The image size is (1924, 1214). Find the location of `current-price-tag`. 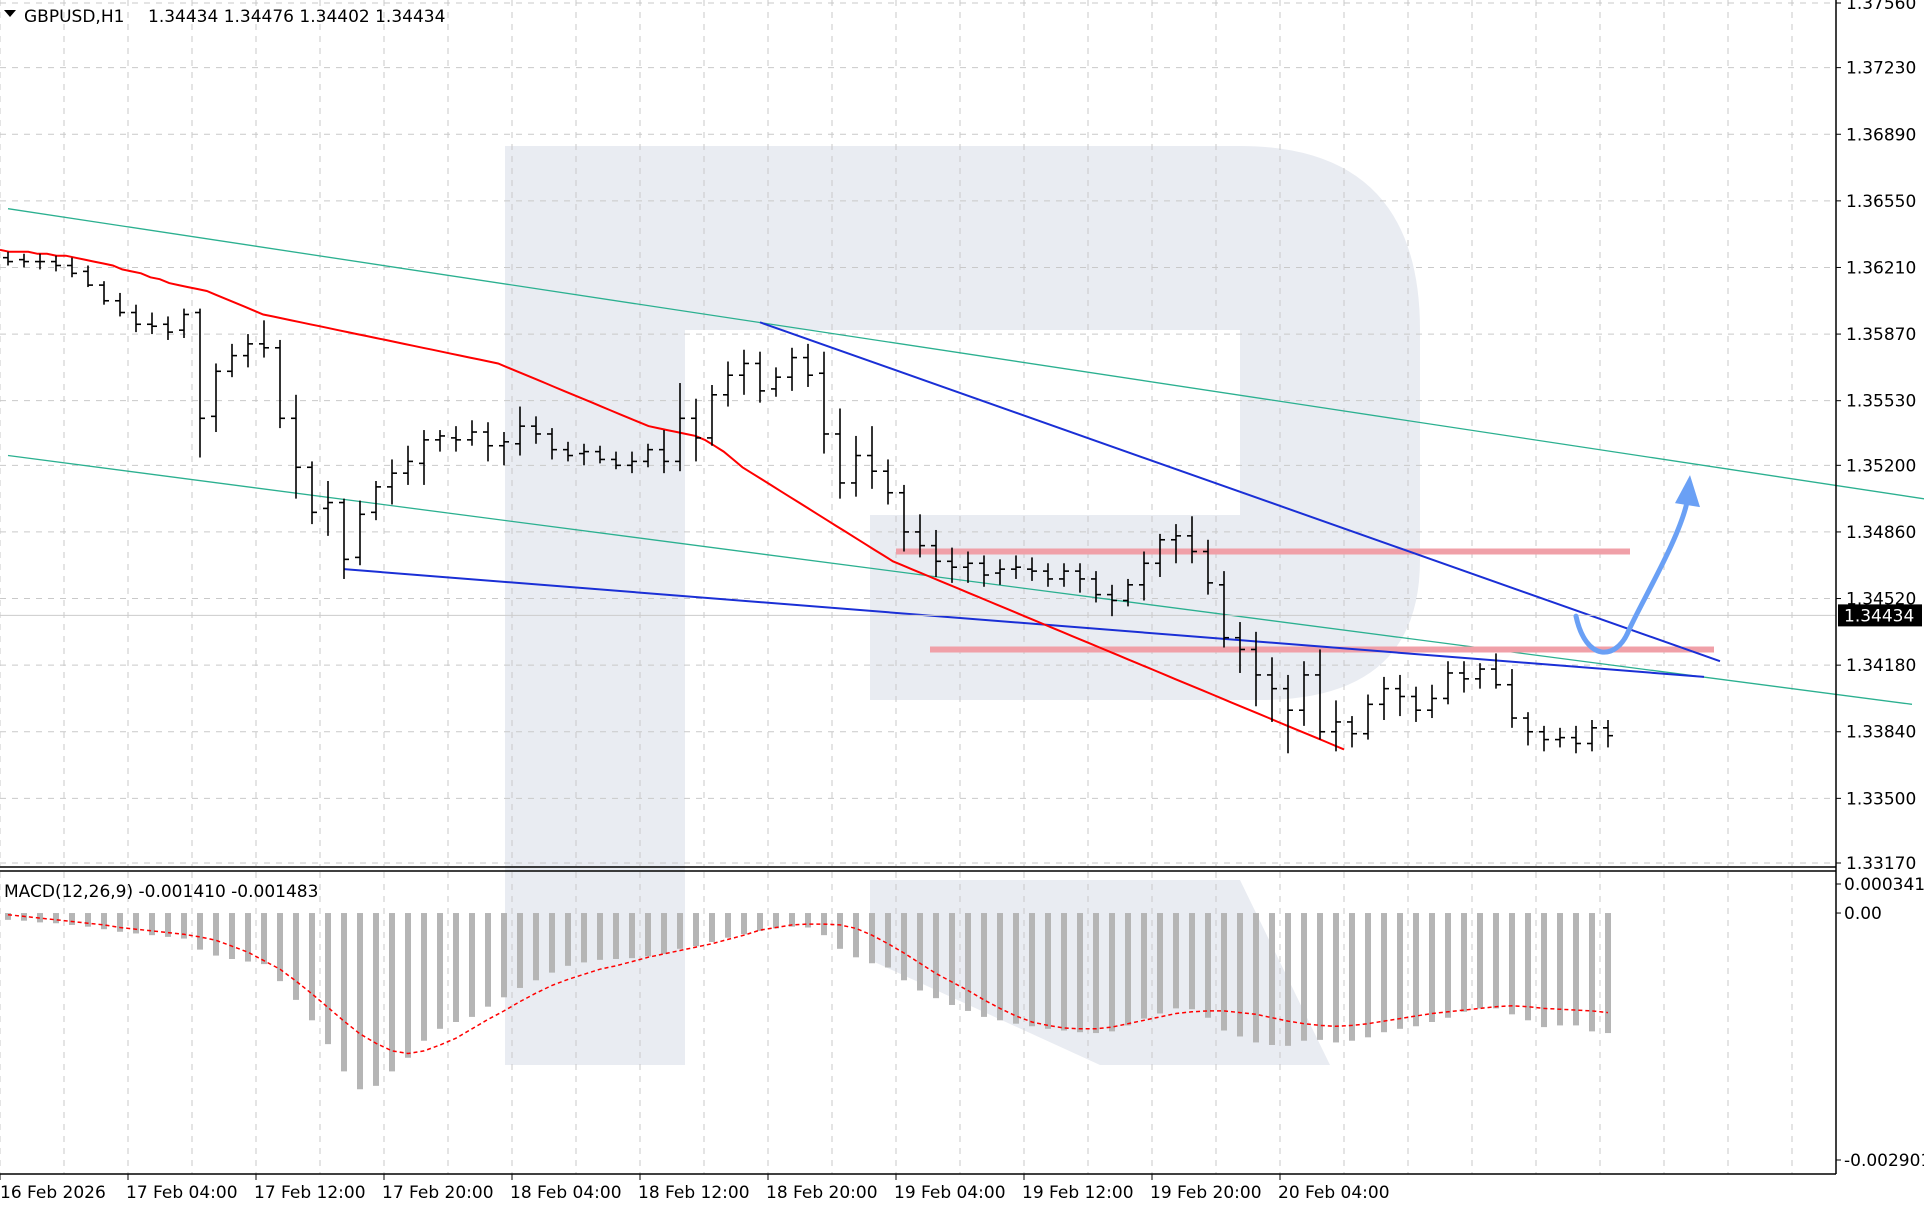

current-price-tag is located at coordinates (1880, 615).